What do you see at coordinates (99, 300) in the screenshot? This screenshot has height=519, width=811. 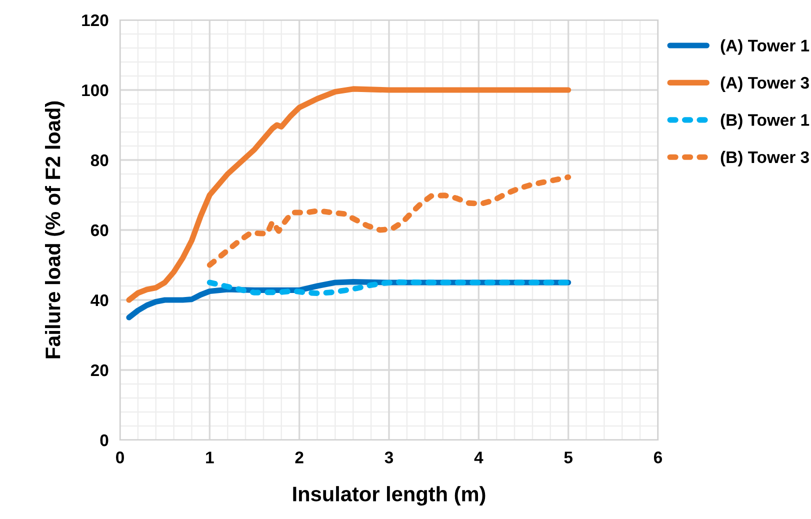 I see `y-tick-label: 40` at bounding box center [99, 300].